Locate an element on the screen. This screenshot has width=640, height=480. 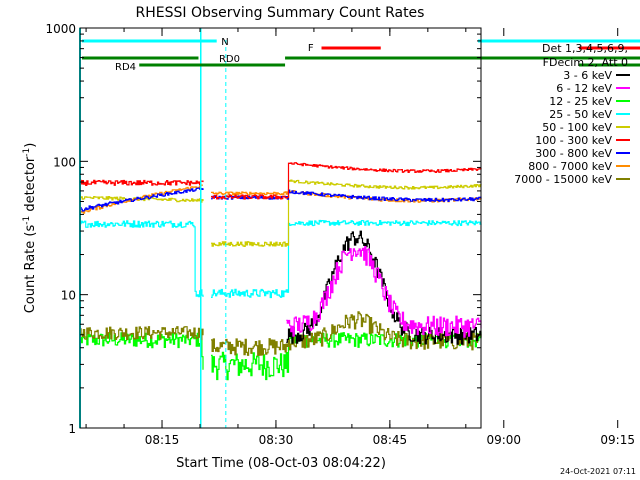
y-axis-label: Count Rate (s-1 detector-1) is located at coordinates (30, 228).